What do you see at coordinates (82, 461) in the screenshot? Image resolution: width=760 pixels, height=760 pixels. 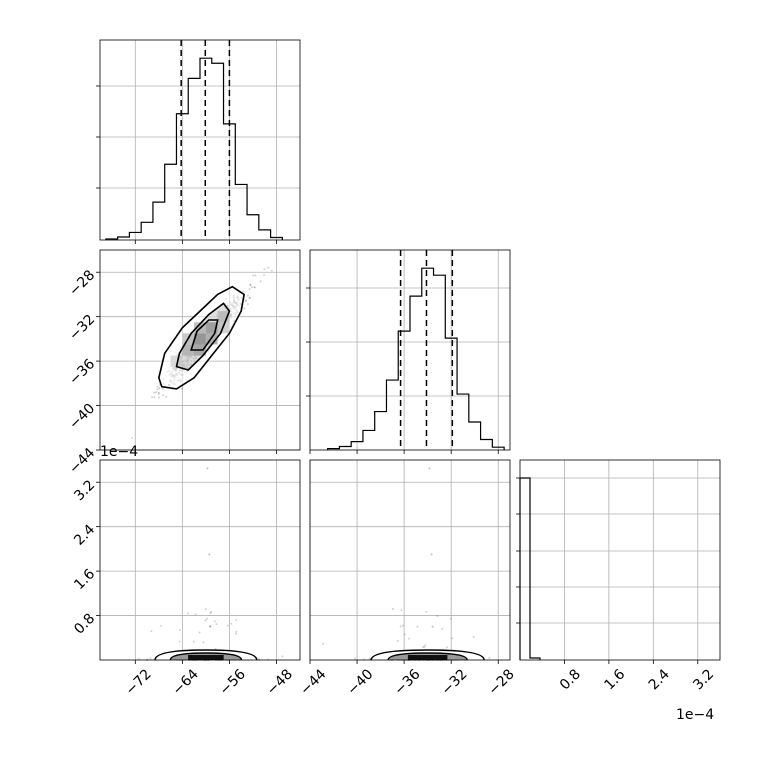 I see `y-tick-label: −44` at bounding box center [82, 461].